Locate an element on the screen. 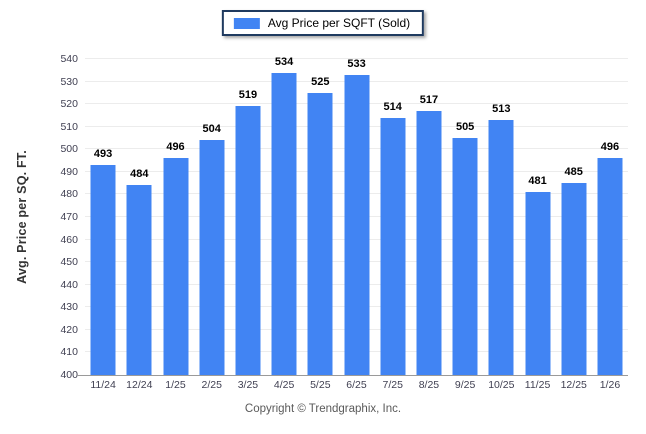 The width and height of the screenshot is (646, 434). bar-cell: 493 is located at coordinates (103, 217).